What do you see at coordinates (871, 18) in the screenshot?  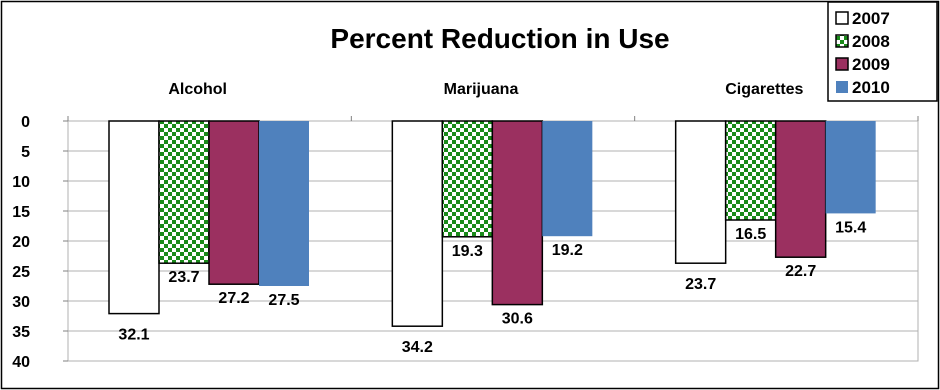 I see `legend-label: 2007` at bounding box center [871, 18].